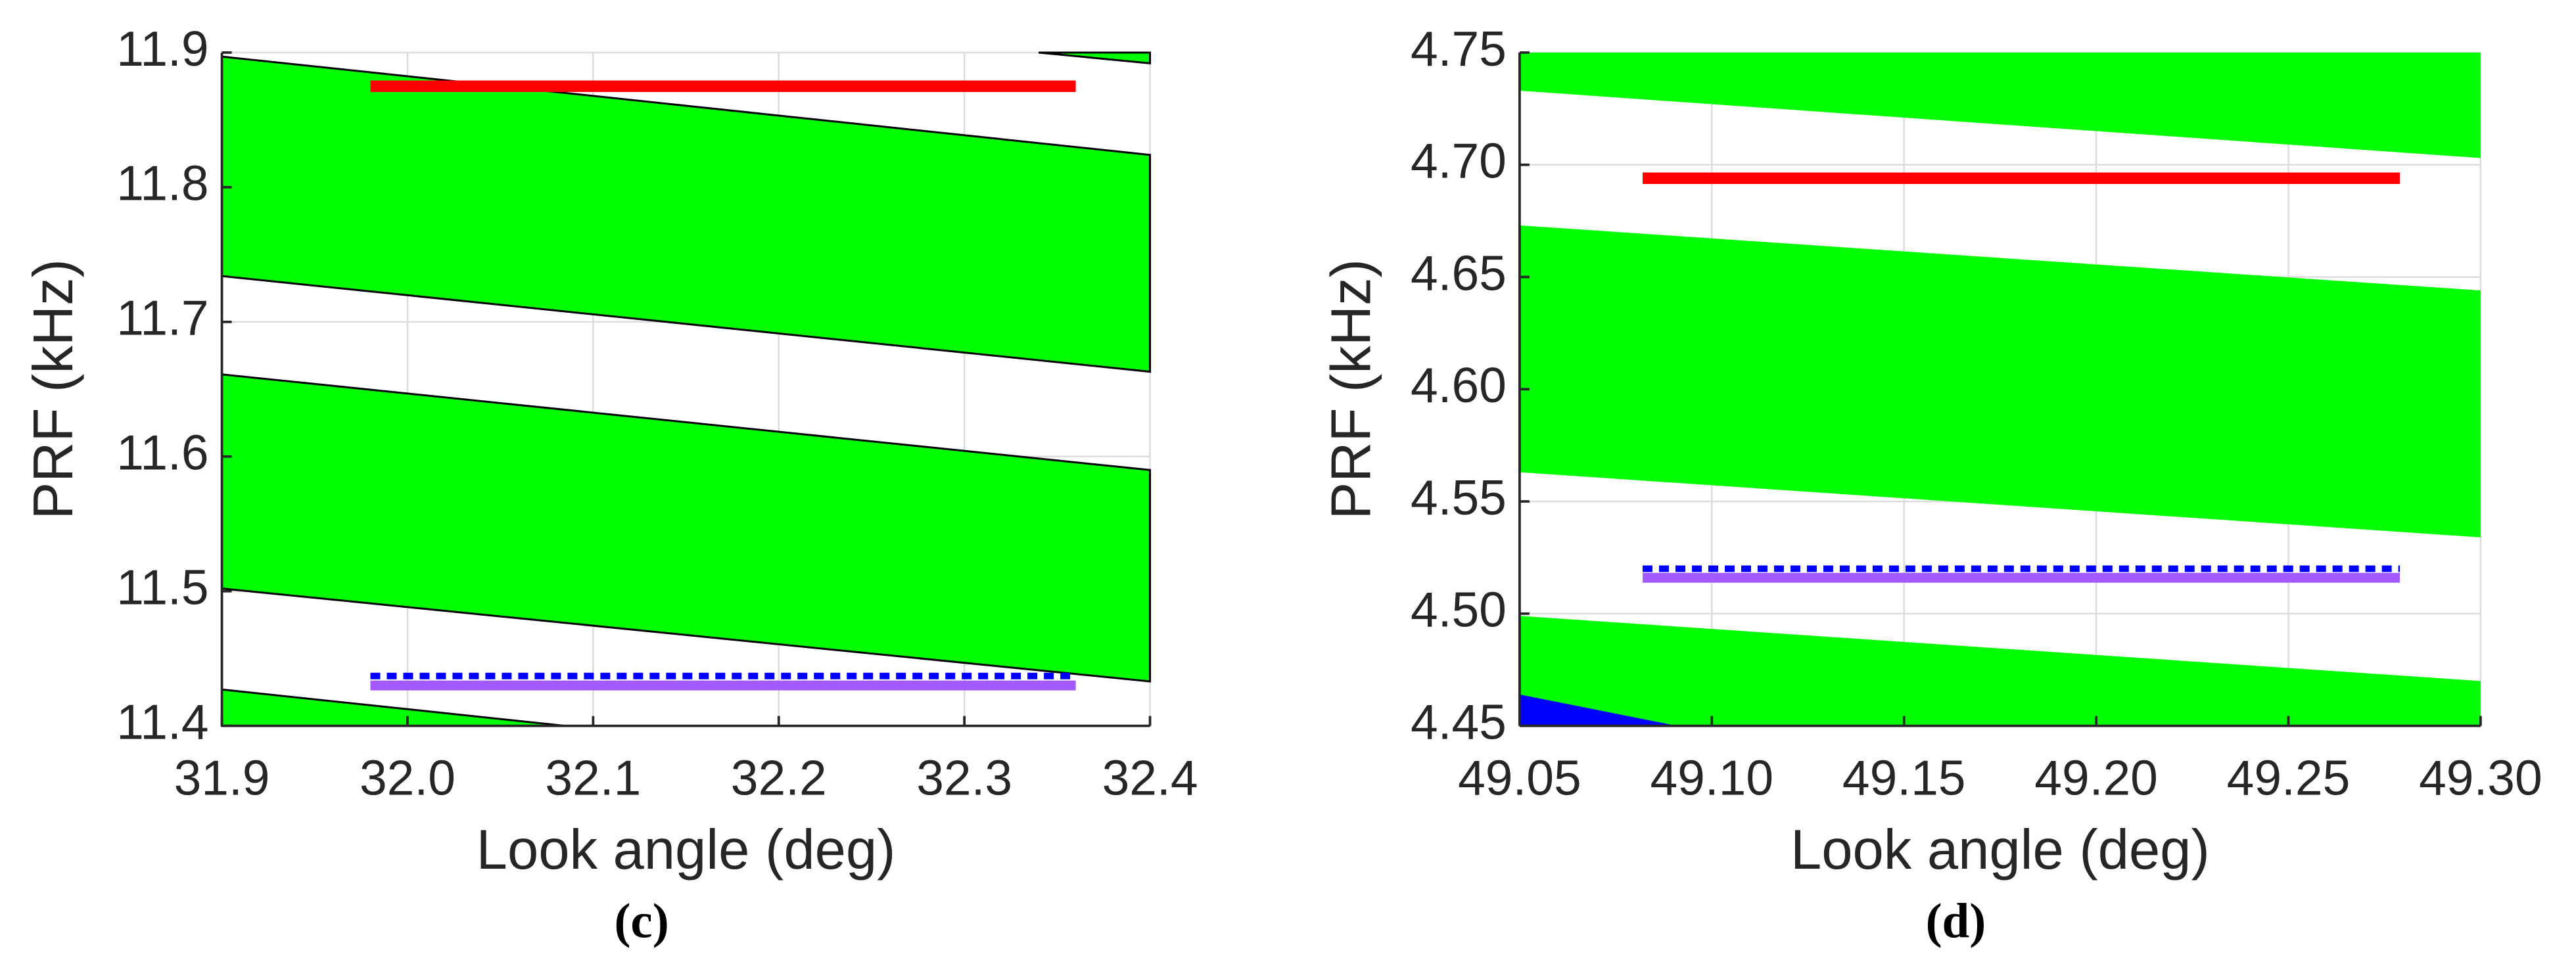 The width and height of the screenshot is (2576, 964). Describe the element at coordinates (162, 452) in the screenshot. I see `y-tick-label: 11.6` at that location.